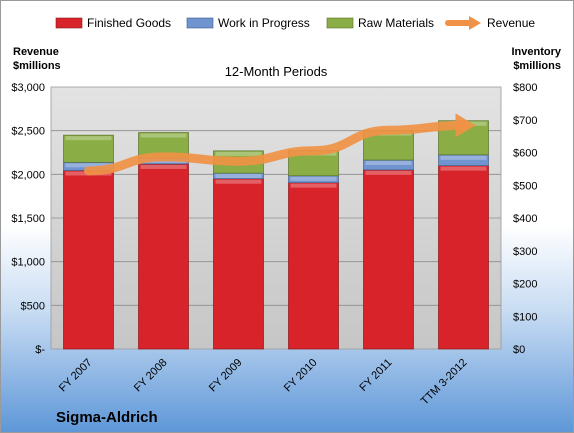 This screenshot has width=574, height=433. I want to click on right-tick-label: $400, so click(525, 219).